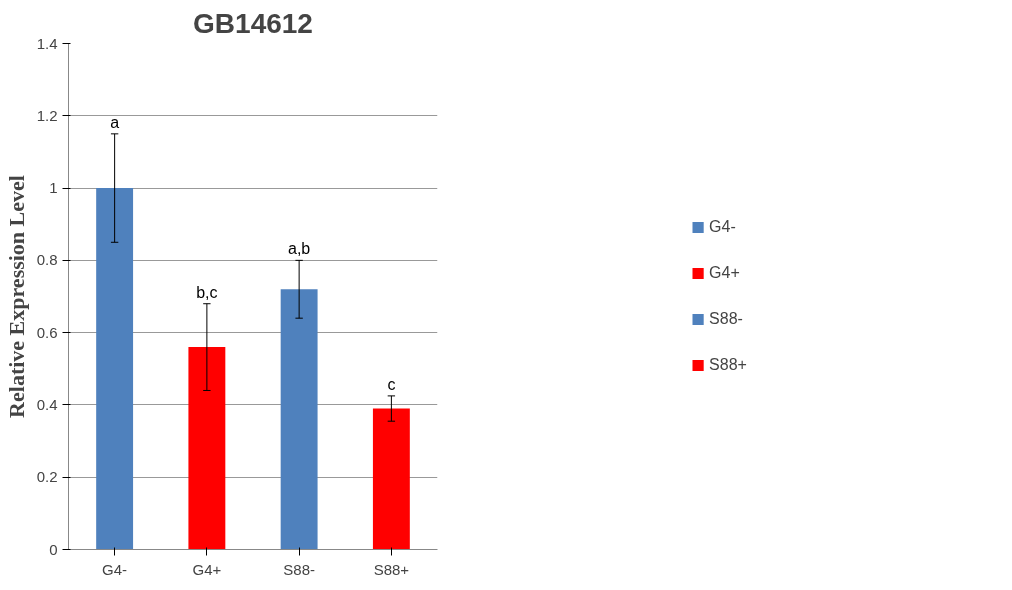  Describe the element at coordinates (391, 569) in the screenshot. I see `x-tick-label: S88+` at that location.